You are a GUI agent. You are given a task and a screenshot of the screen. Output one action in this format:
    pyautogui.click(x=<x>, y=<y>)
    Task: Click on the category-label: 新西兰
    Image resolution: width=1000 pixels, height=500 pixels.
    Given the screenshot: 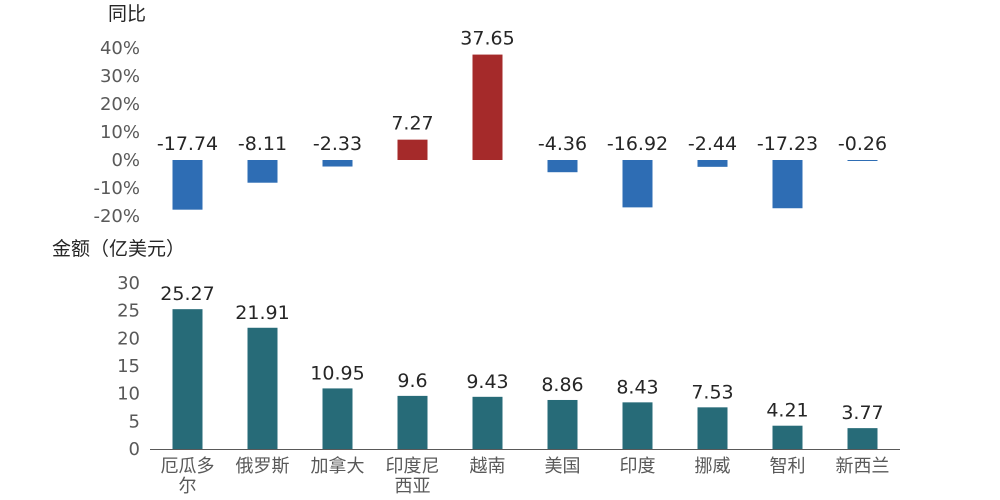 What is the action you would take?
    pyautogui.click(x=863, y=466)
    